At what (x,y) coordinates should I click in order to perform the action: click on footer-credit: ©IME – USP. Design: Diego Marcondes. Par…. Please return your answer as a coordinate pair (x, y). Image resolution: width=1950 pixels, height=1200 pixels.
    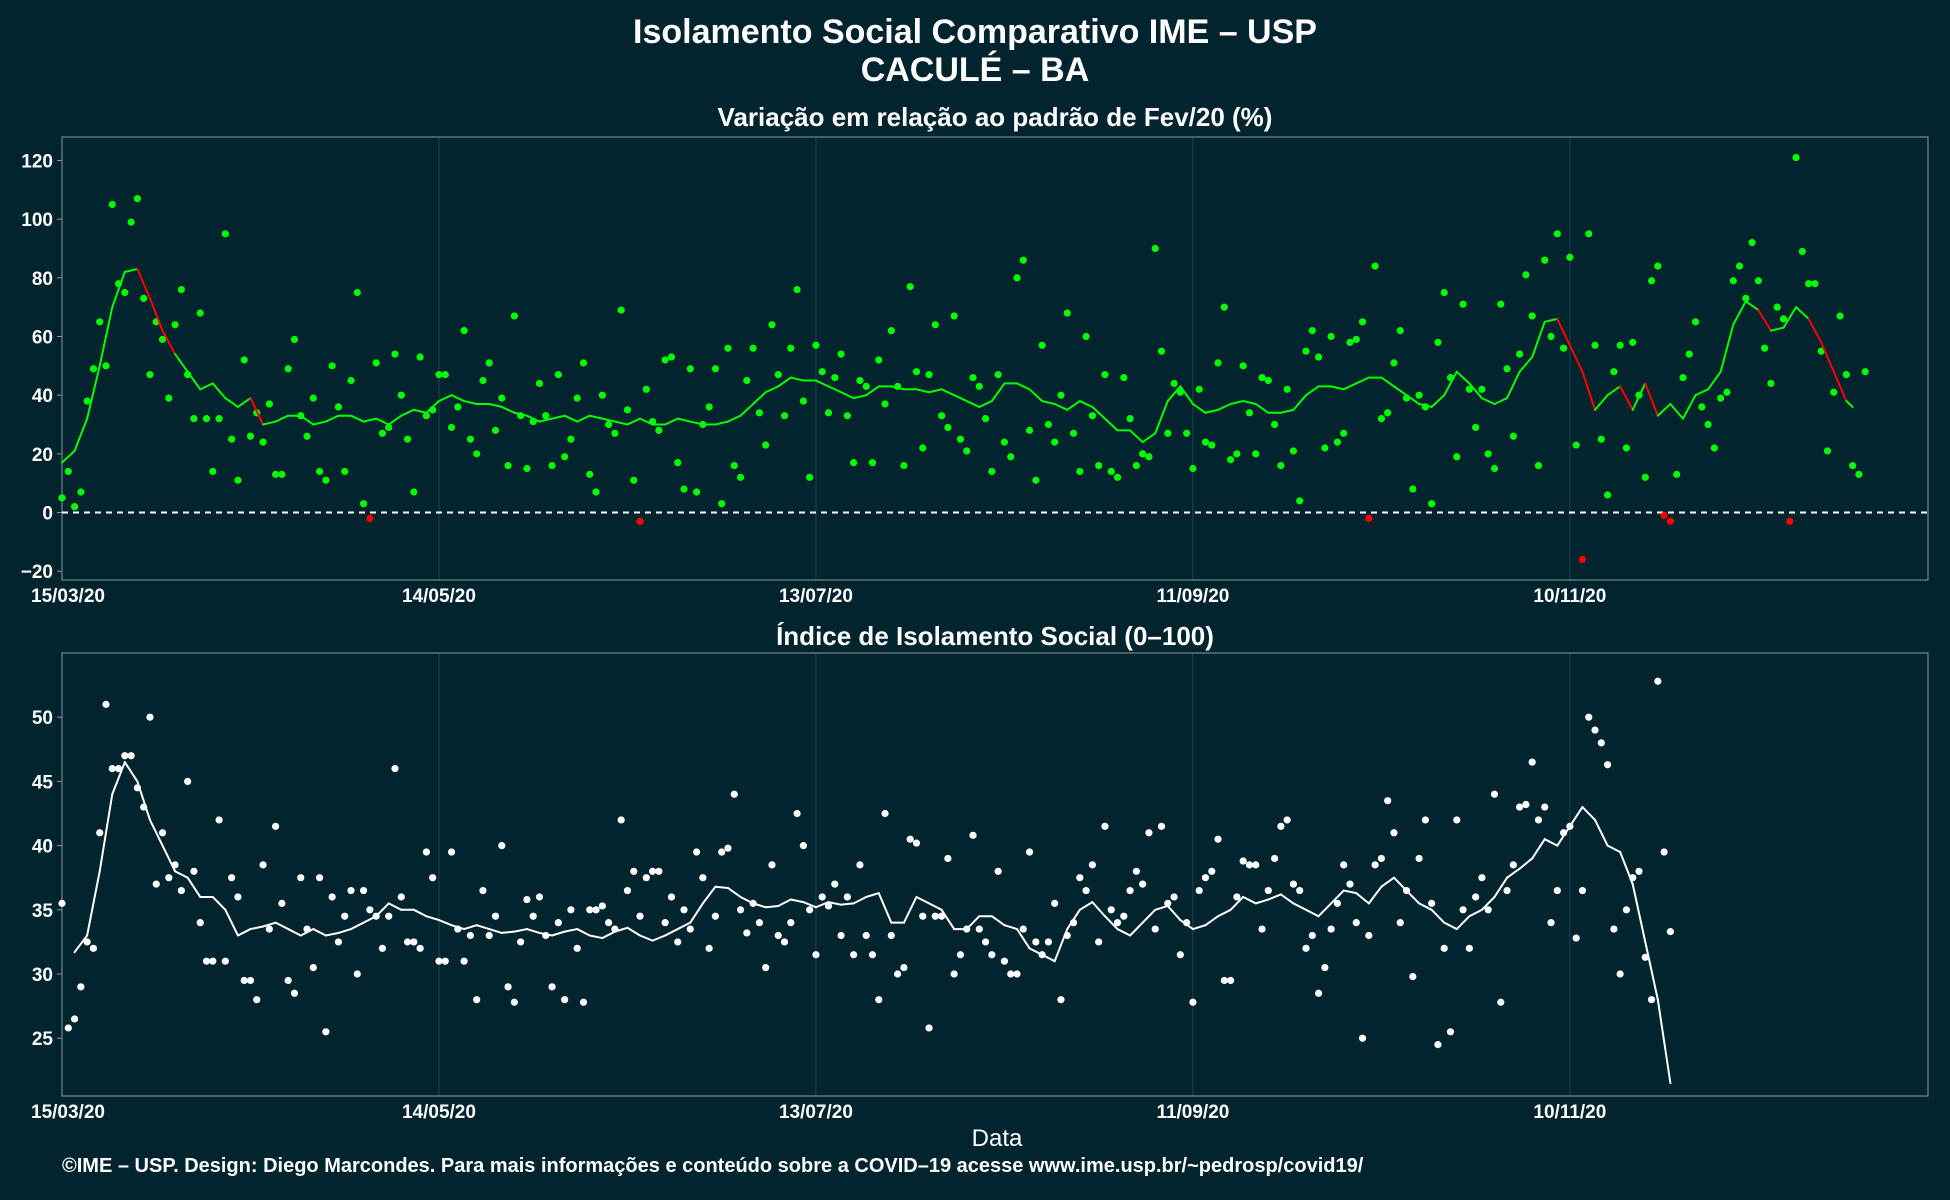
    Looking at the image, I should click on (713, 1166).